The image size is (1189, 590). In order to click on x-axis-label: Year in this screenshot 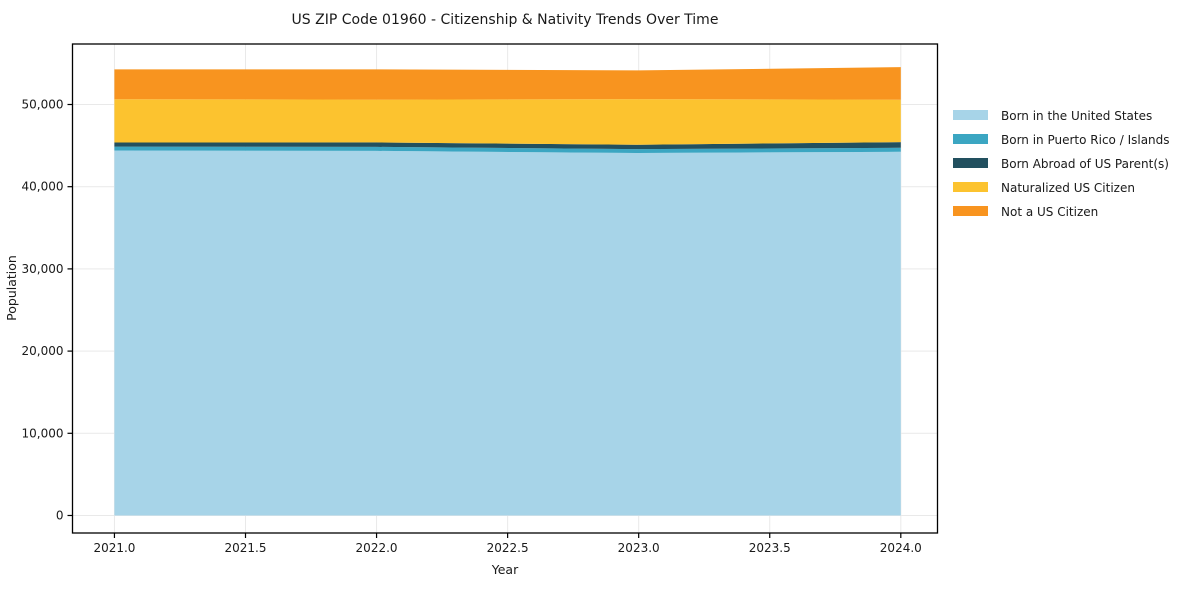, I will do `click(505, 569)`.